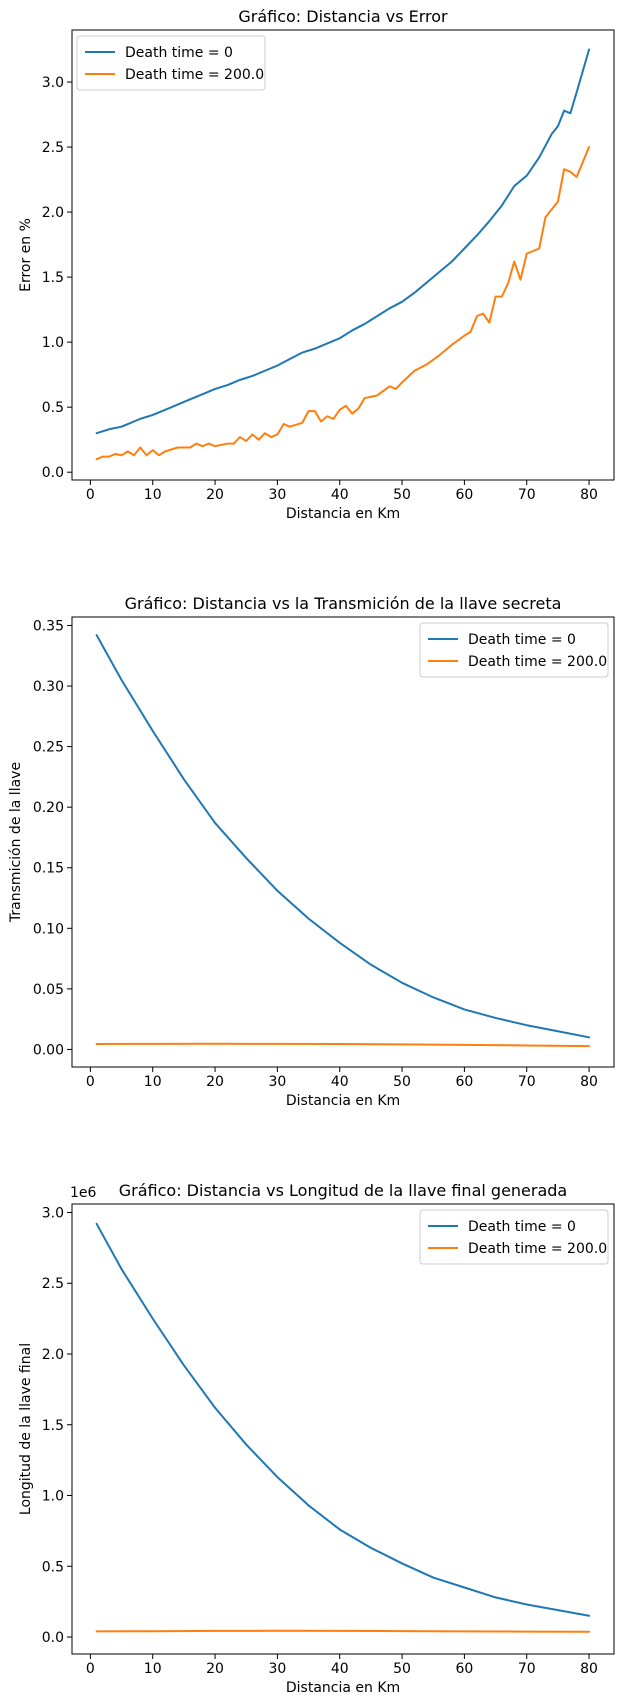 This screenshot has height=1704, width=622. What do you see at coordinates (26, 1429) in the screenshot?
I see `y-axis-label: Longitud de la llave final` at bounding box center [26, 1429].